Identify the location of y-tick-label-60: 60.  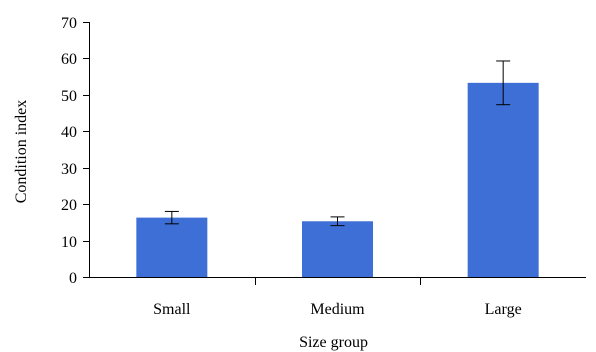
(69, 59).